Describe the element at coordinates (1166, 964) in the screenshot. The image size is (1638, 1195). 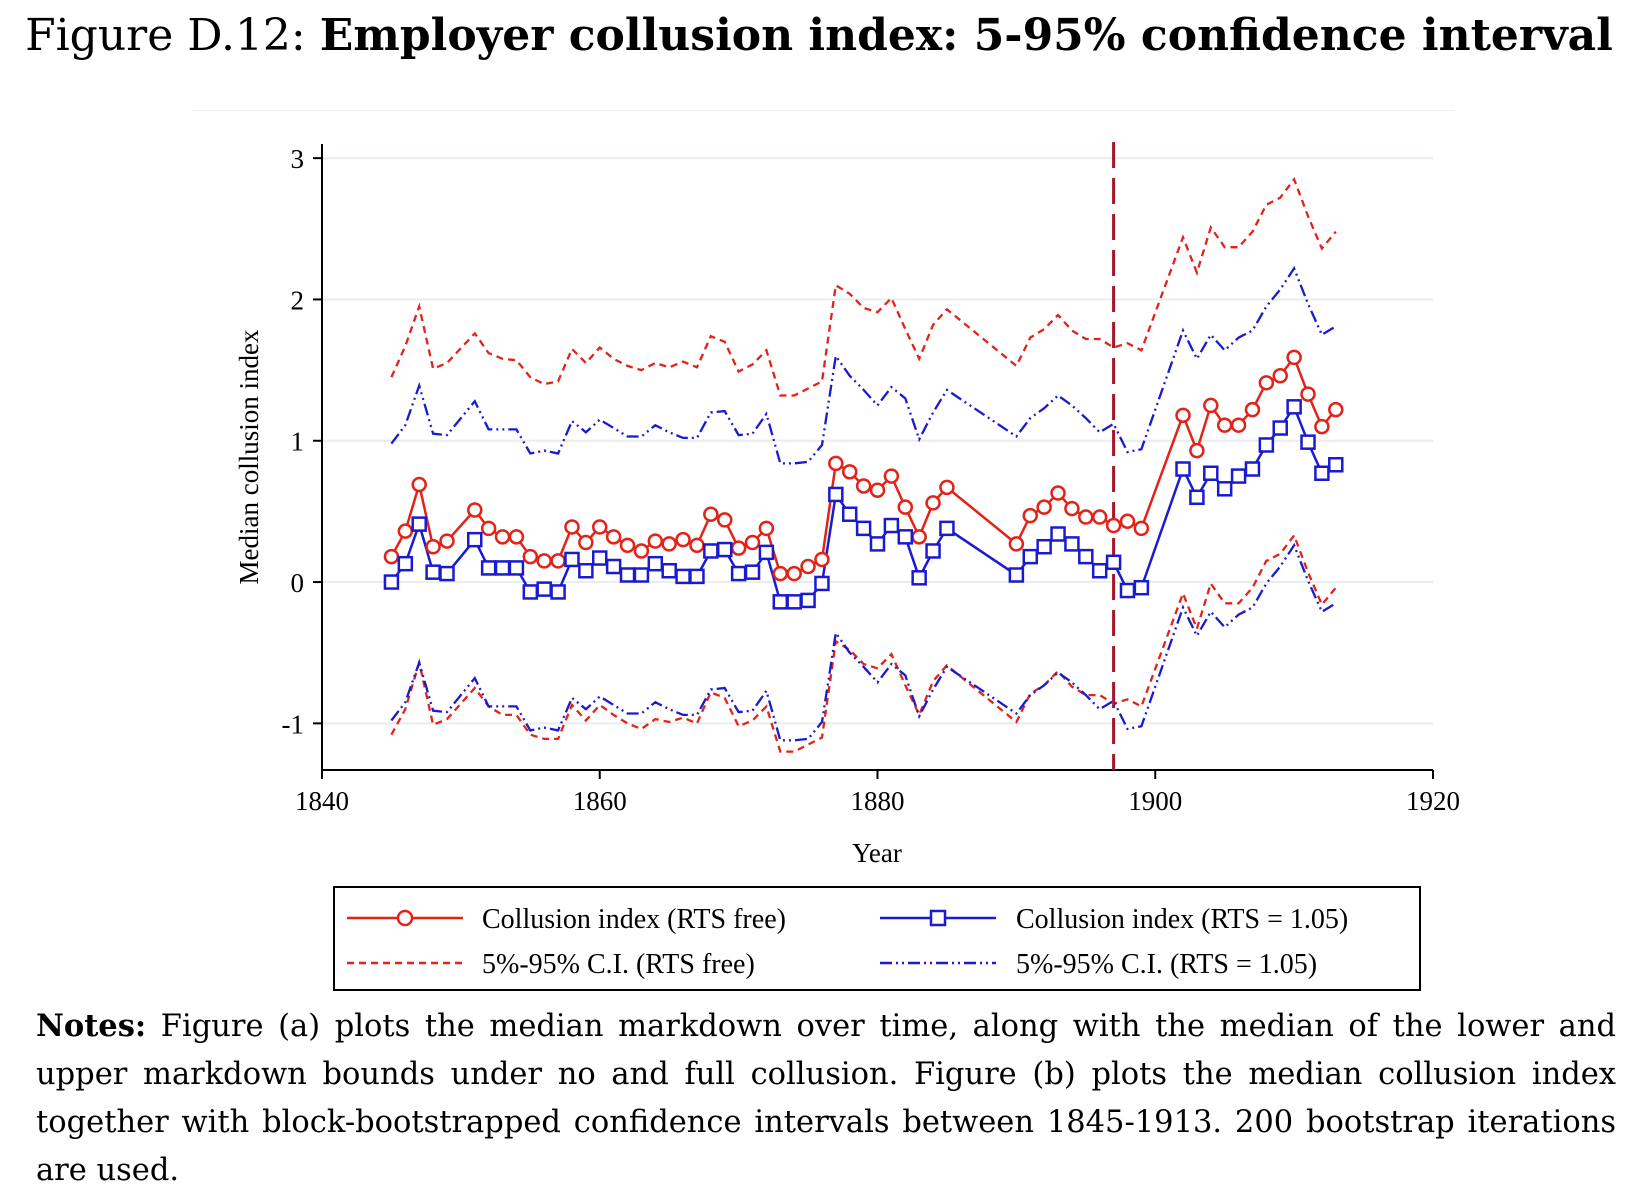
I see `legend-label: 5%-95% C.I. (RTS = 1.05)` at that location.